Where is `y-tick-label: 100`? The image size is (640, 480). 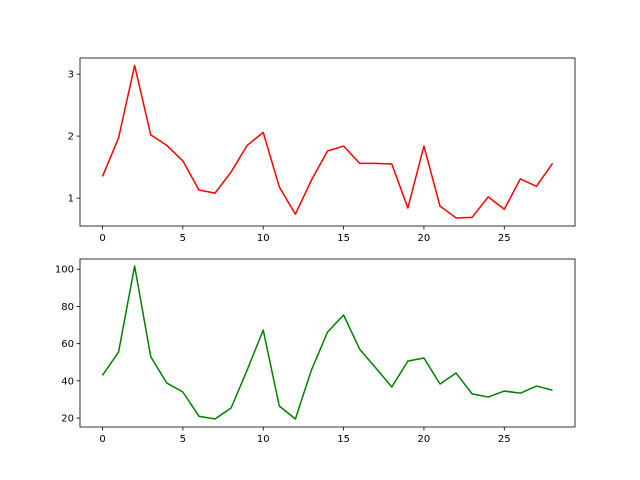
y-tick-label: 100 is located at coordinates (64, 270).